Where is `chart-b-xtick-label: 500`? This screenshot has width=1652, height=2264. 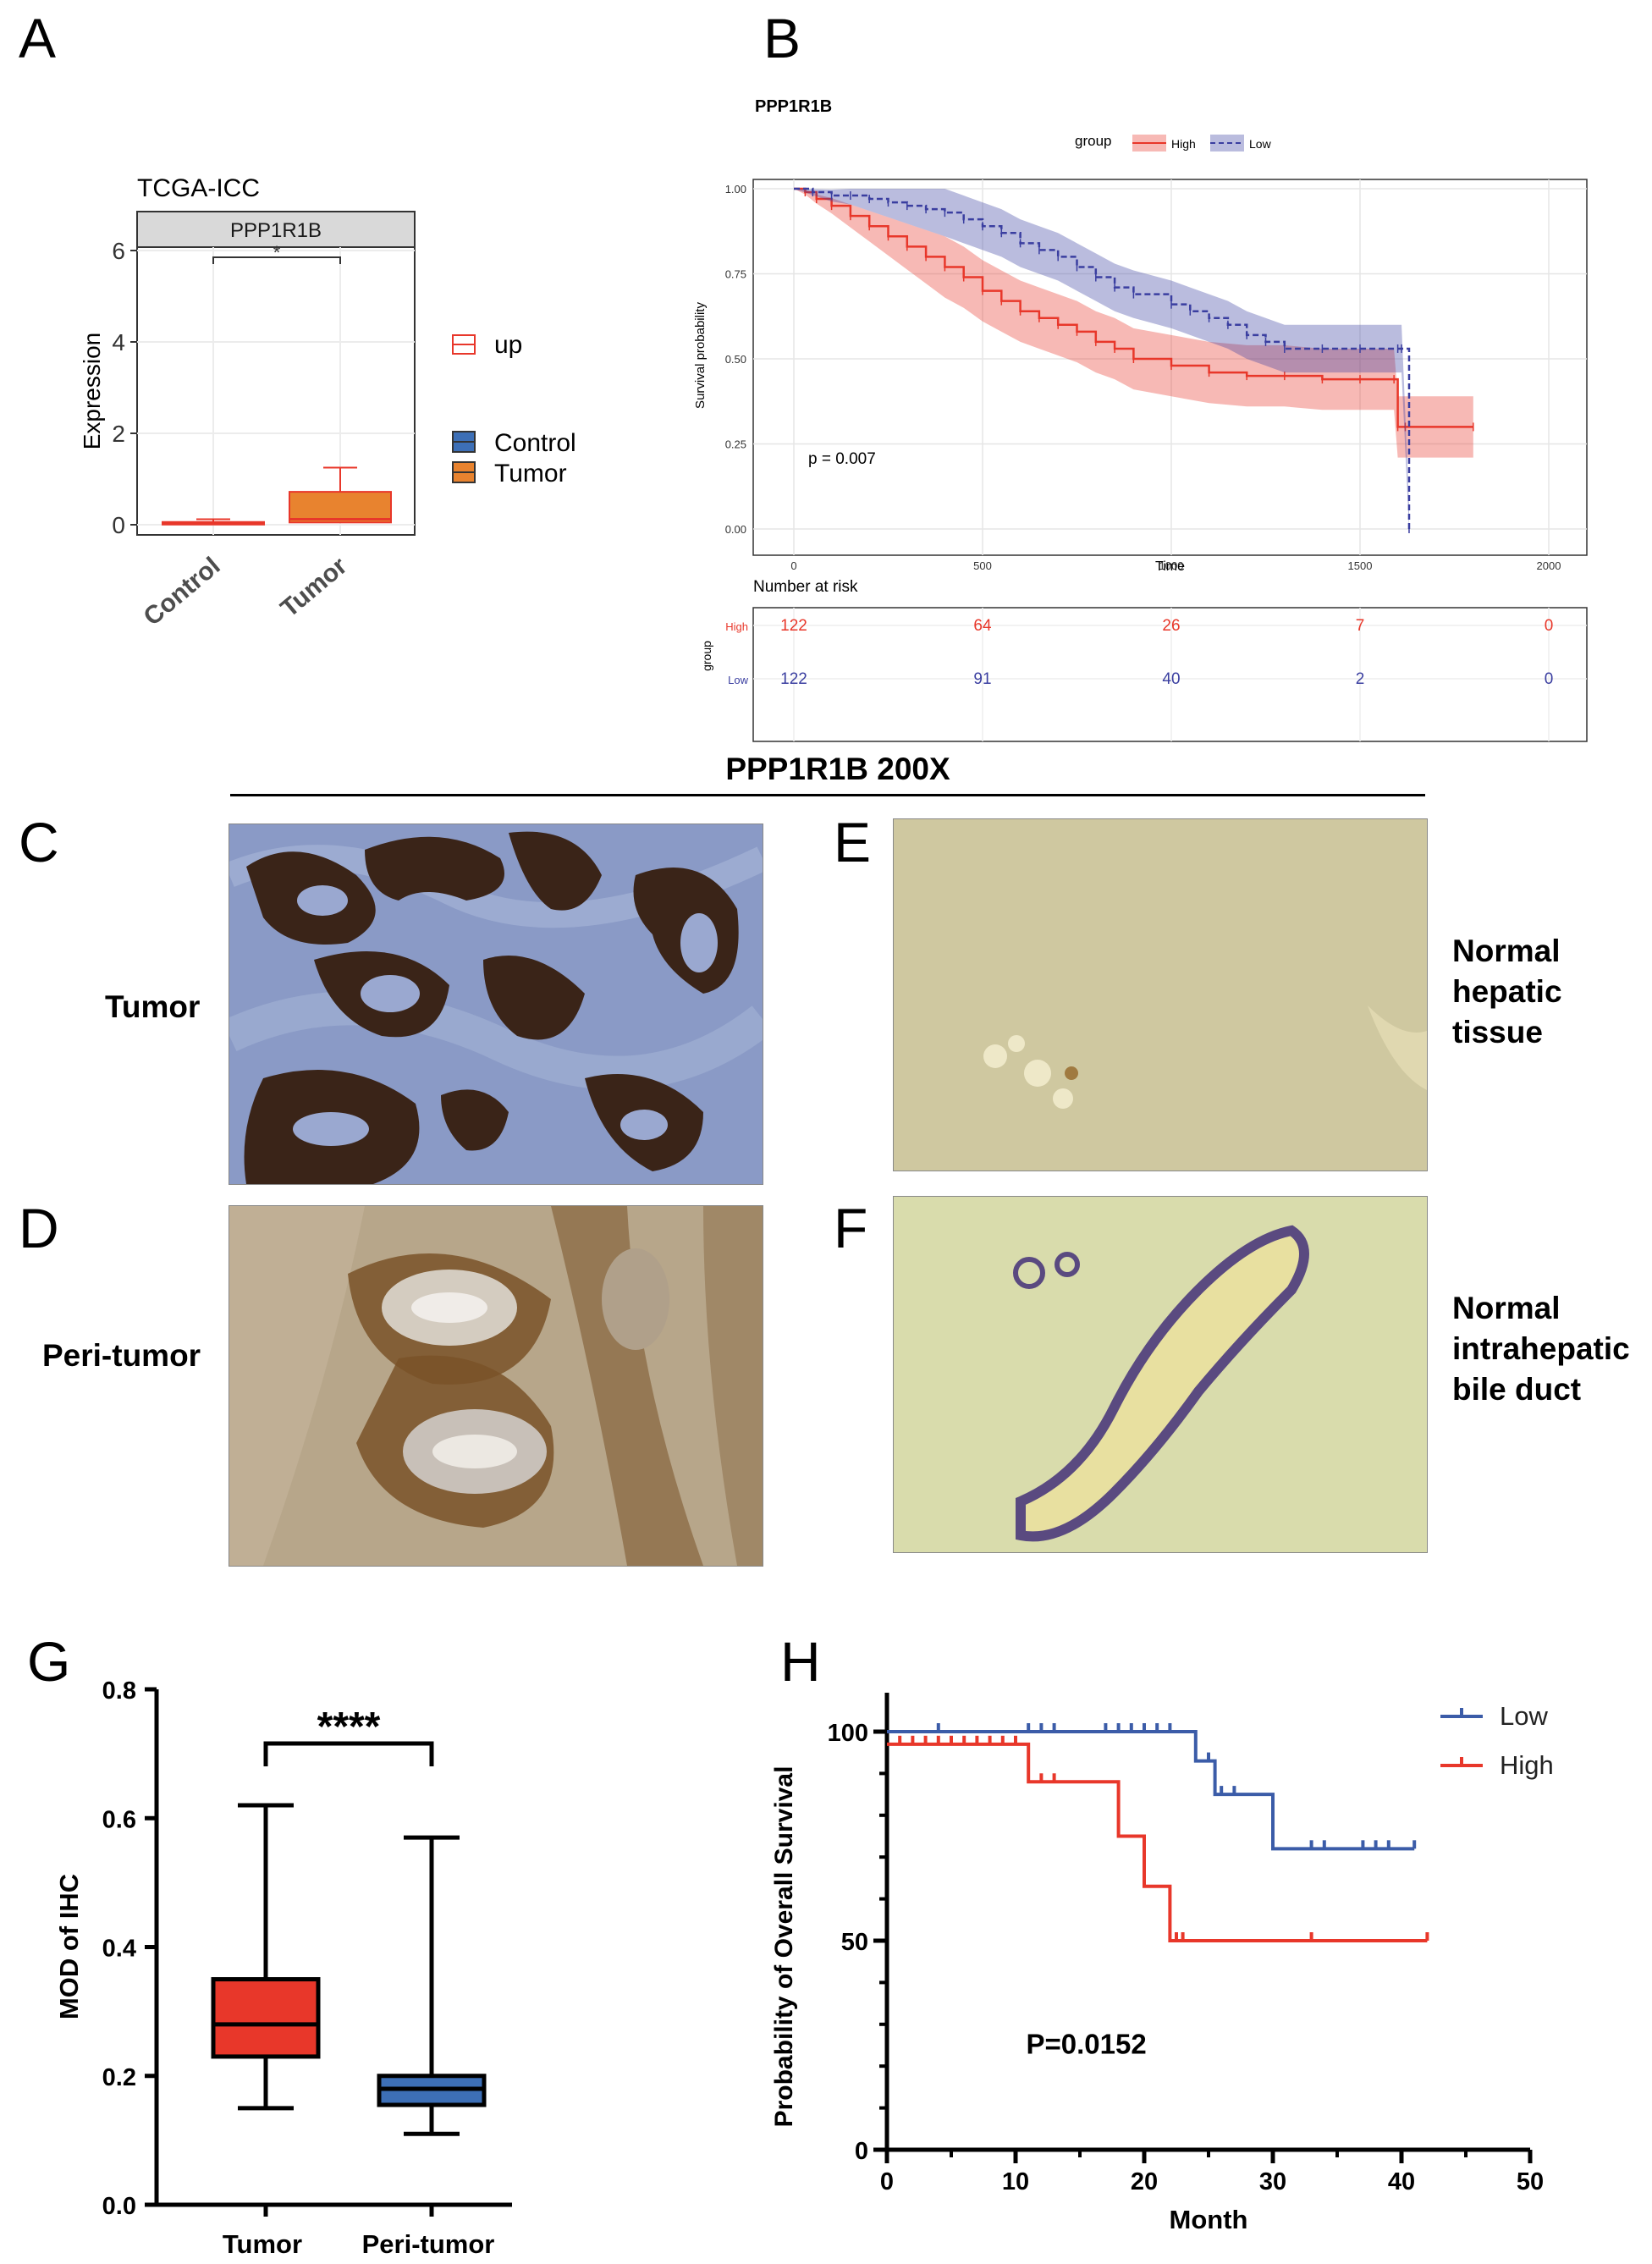
chart-b-xtick-label: 500 is located at coordinates (982, 565).